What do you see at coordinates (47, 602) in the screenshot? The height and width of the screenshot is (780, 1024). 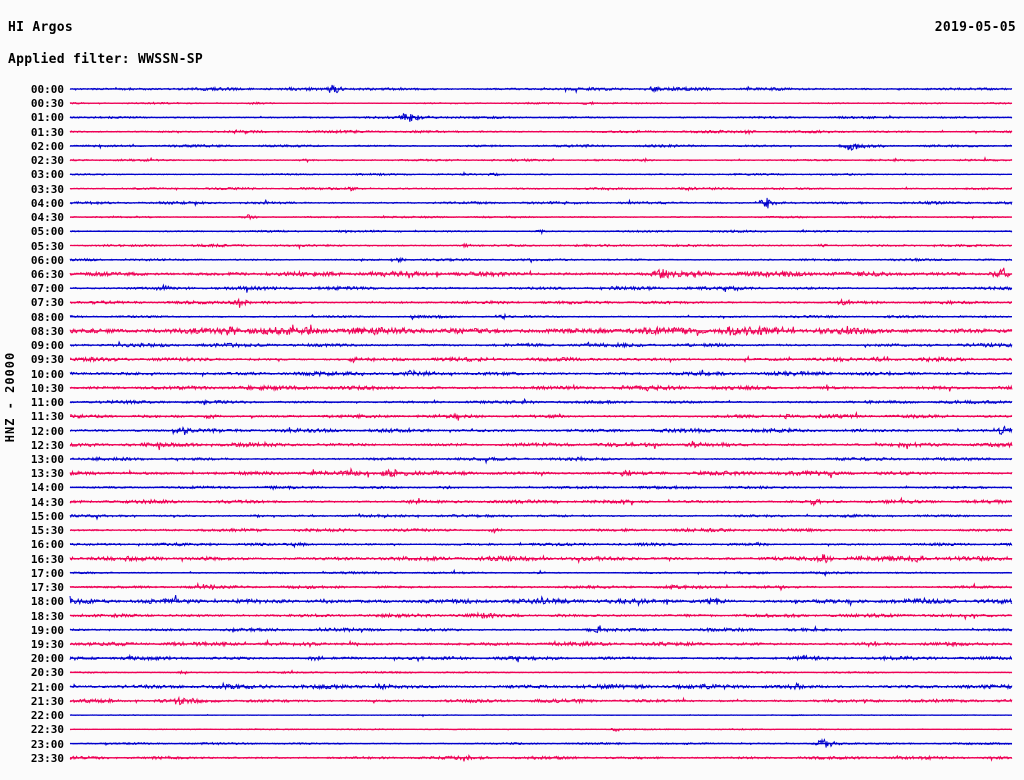 I see `time-tick-1800: 18:00` at bounding box center [47, 602].